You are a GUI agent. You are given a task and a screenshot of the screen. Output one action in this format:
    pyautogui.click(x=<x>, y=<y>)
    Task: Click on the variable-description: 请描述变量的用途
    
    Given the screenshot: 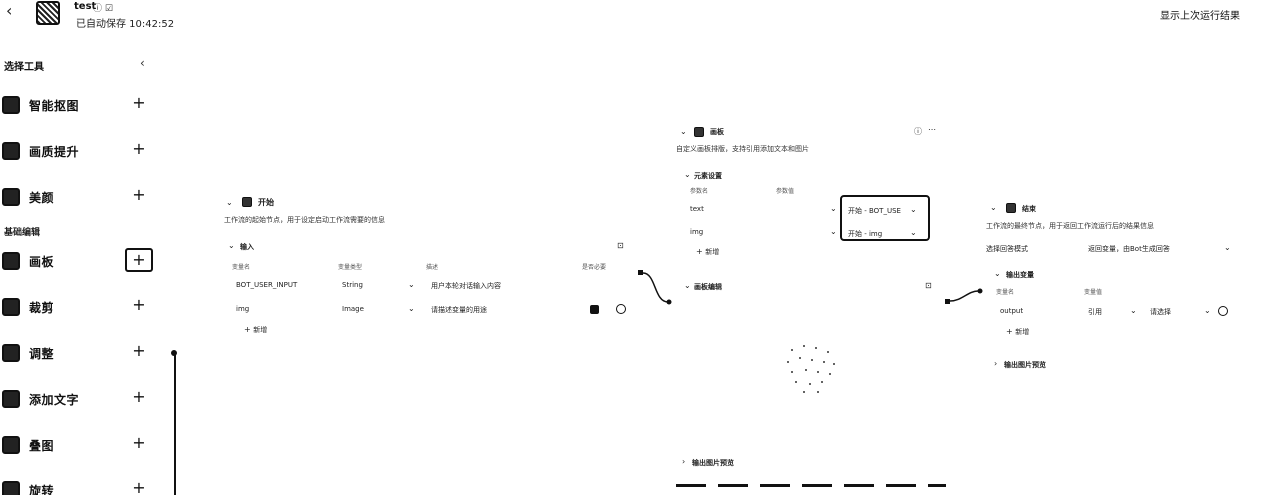 What is the action you would take?
    pyautogui.click(x=459, y=310)
    